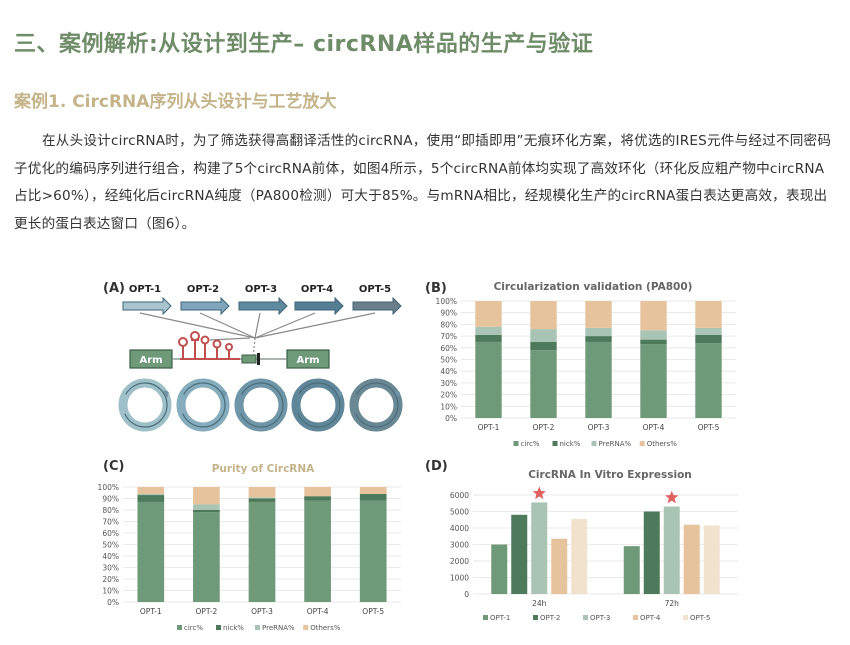 The height and width of the screenshot is (645, 850). What do you see at coordinates (550, 618) in the screenshot?
I see `legend-label: OPT-2` at bounding box center [550, 618].